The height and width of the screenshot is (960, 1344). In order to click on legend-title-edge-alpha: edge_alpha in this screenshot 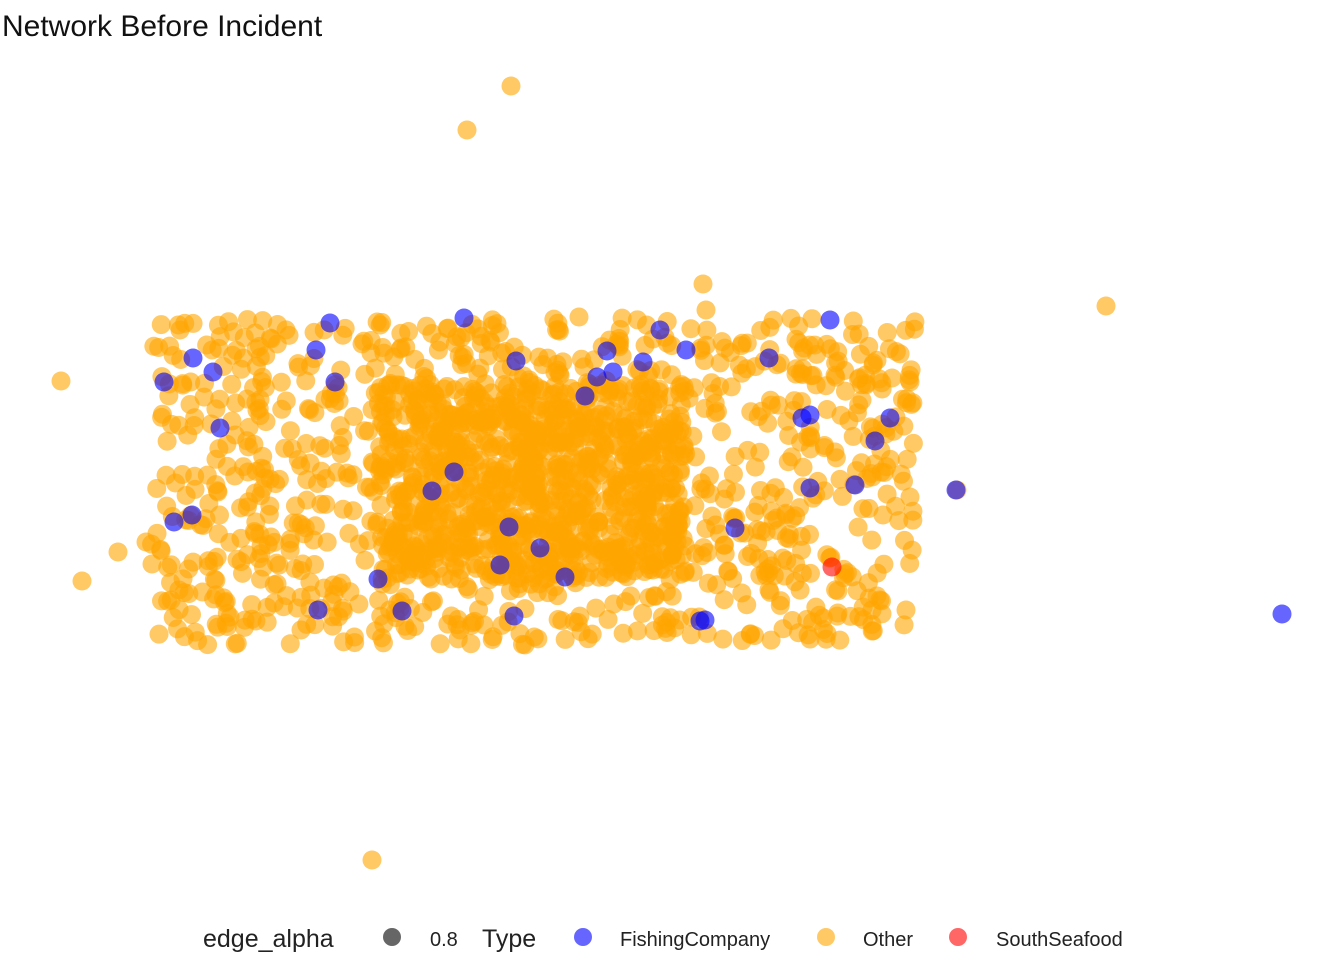, I will do `click(268, 939)`.